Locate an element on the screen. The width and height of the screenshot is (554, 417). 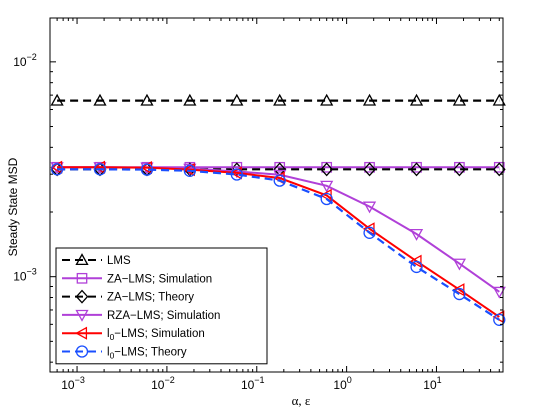
legend-entry: RZA−LMS; Simulation is located at coordinates (141, 315).